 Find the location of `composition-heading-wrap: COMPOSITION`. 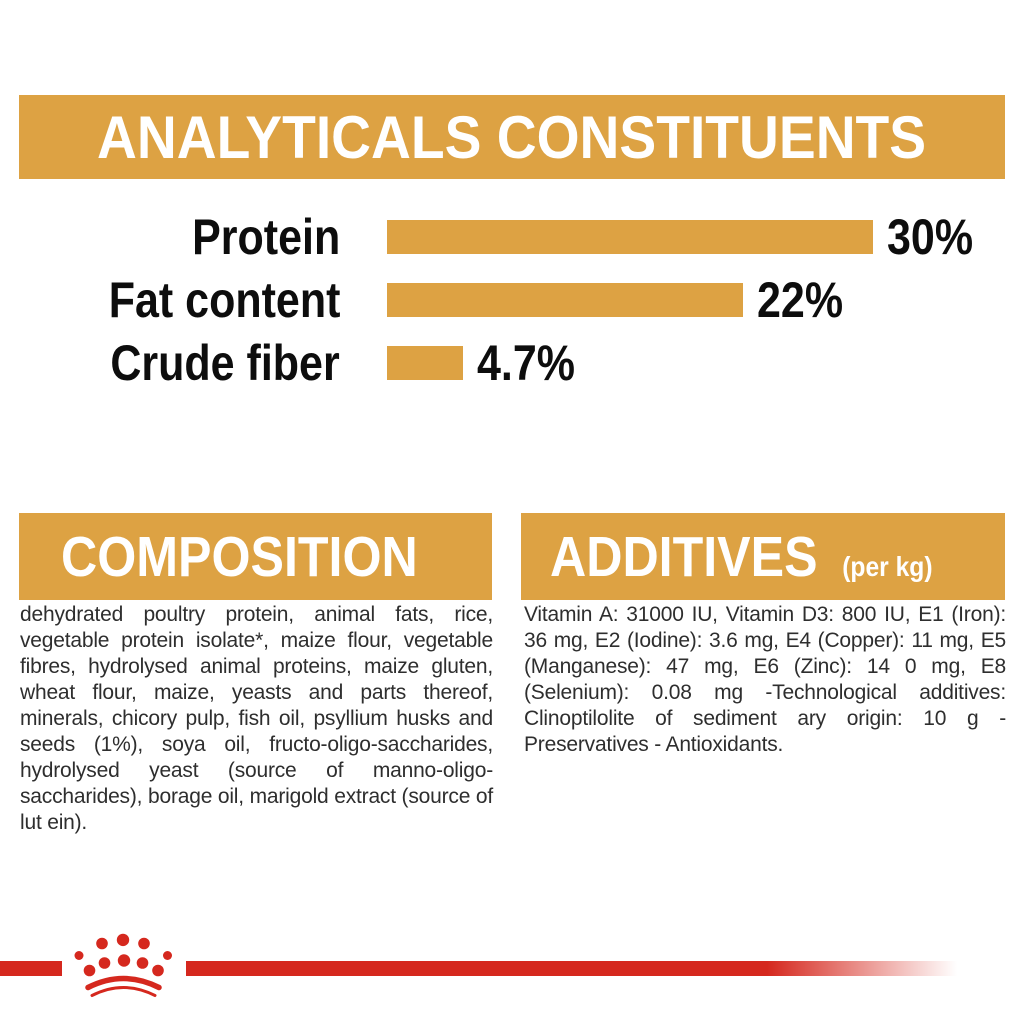

composition-heading-wrap: COMPOSITION is located at coordinates (239, 557).